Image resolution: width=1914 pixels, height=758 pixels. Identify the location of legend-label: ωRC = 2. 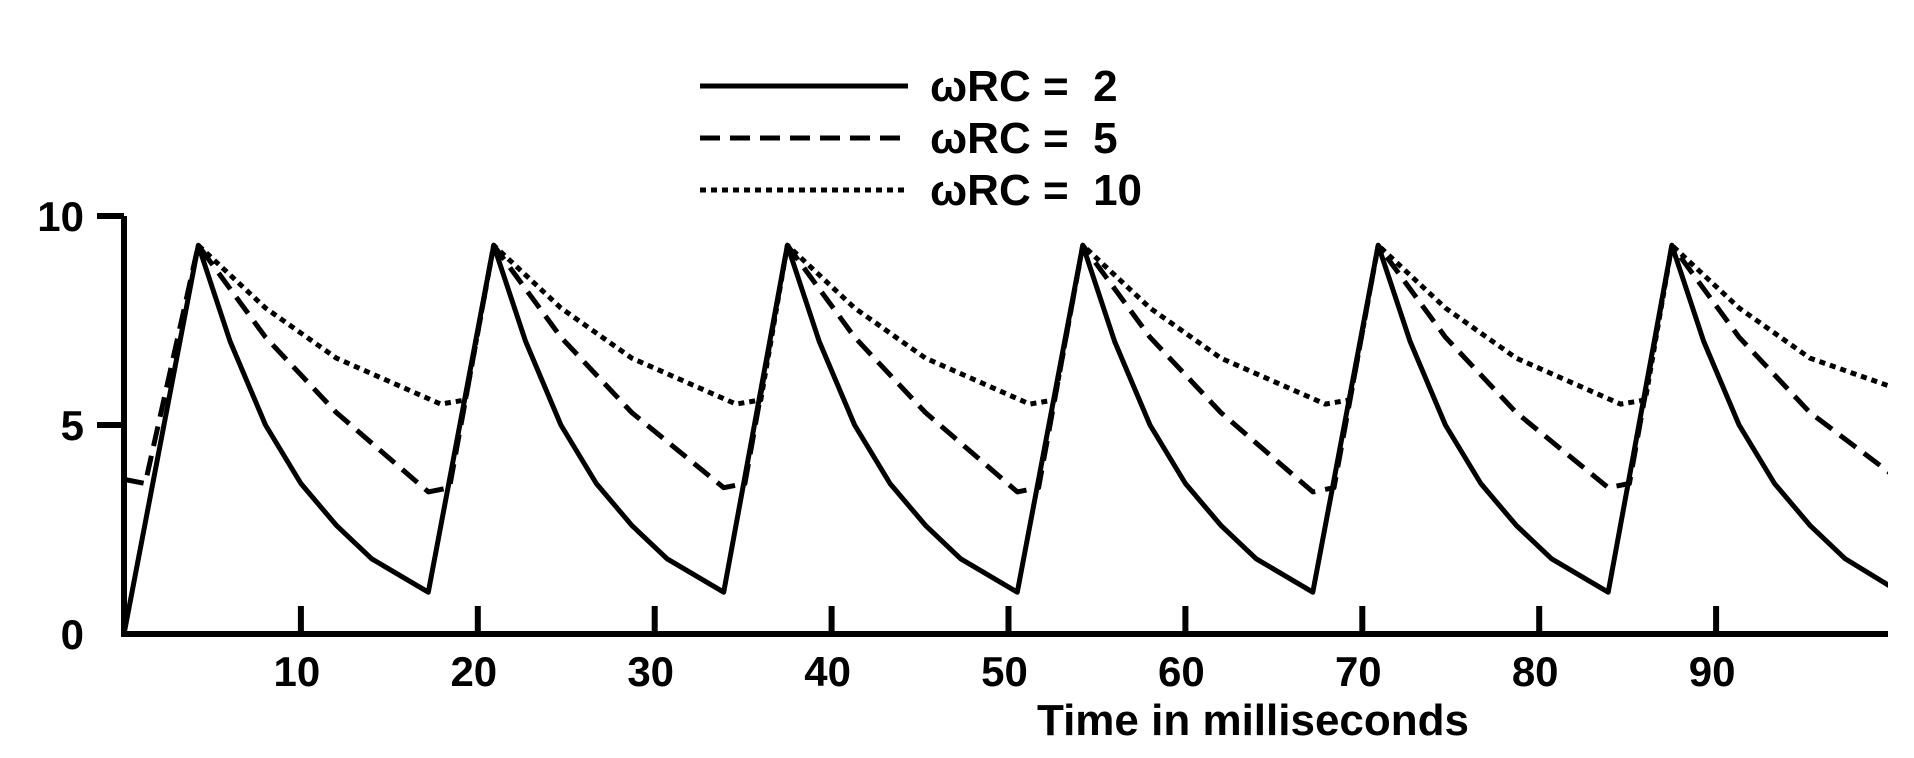
(1024, 86).